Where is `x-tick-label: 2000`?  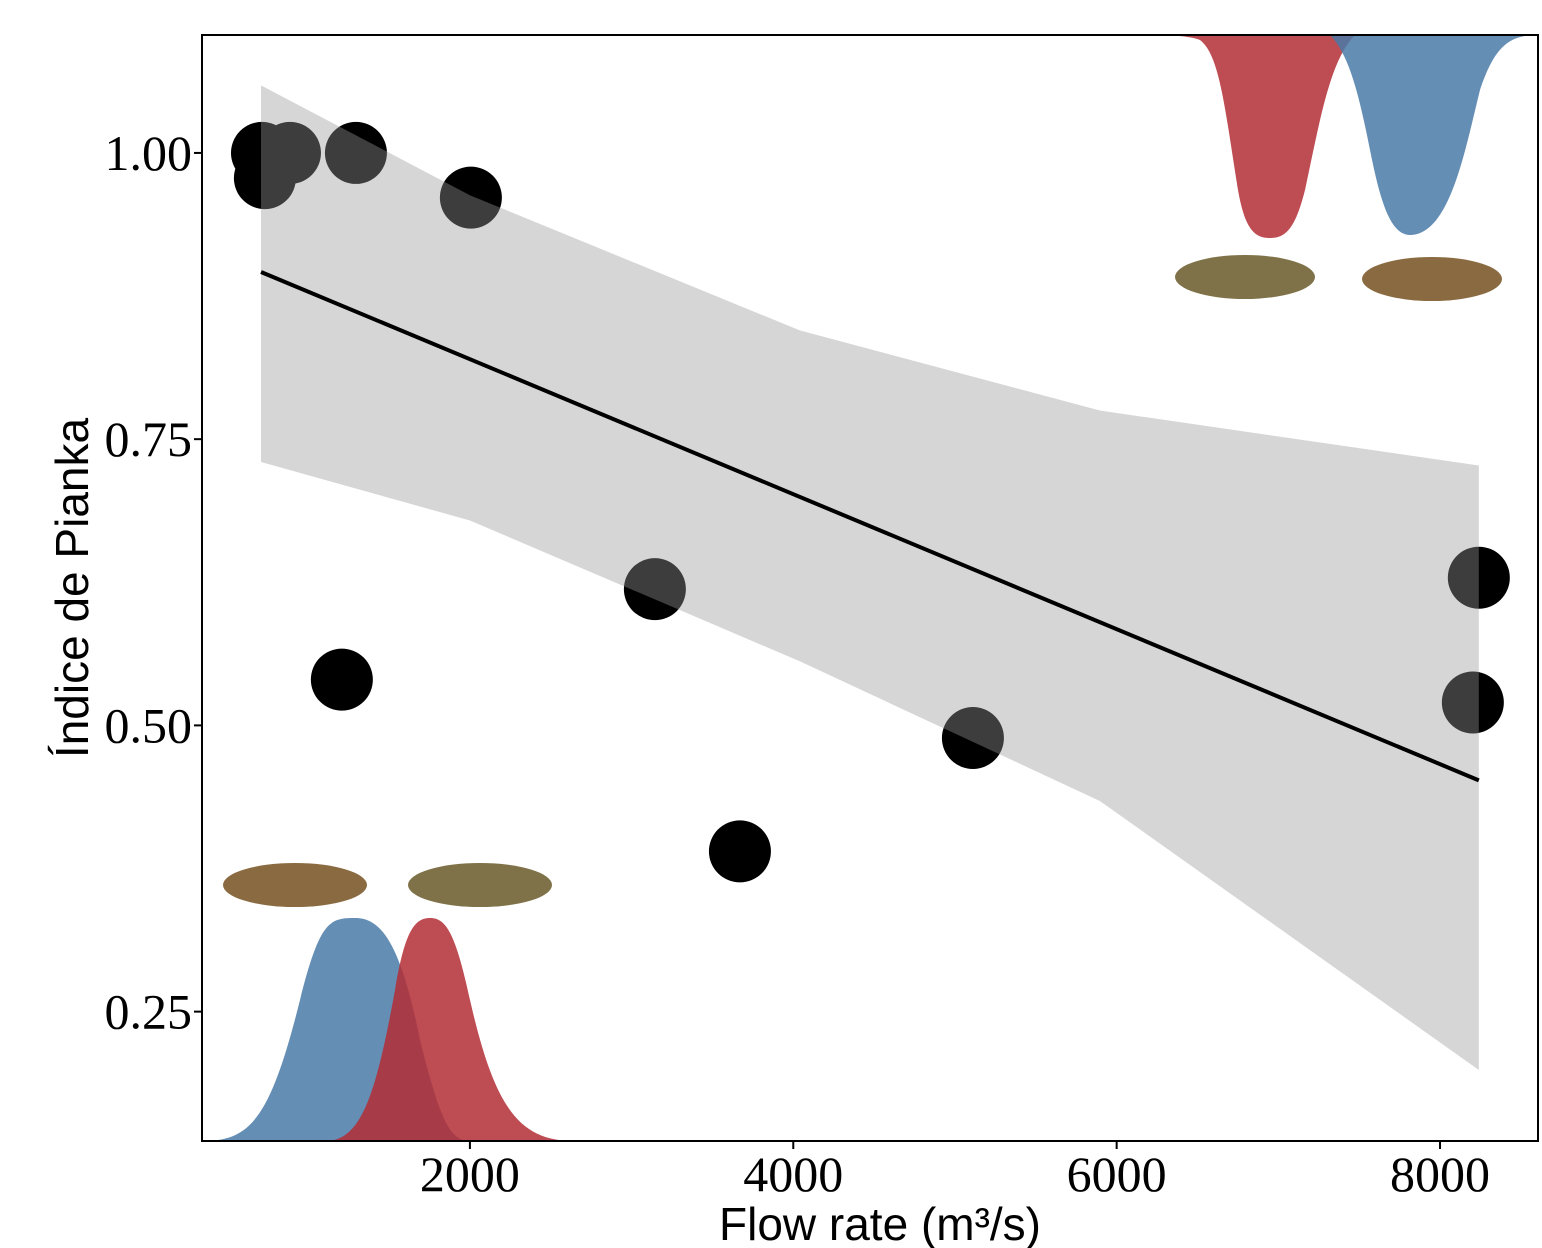 x-tick-label: 2000 is located at coordinates (470, 1174).